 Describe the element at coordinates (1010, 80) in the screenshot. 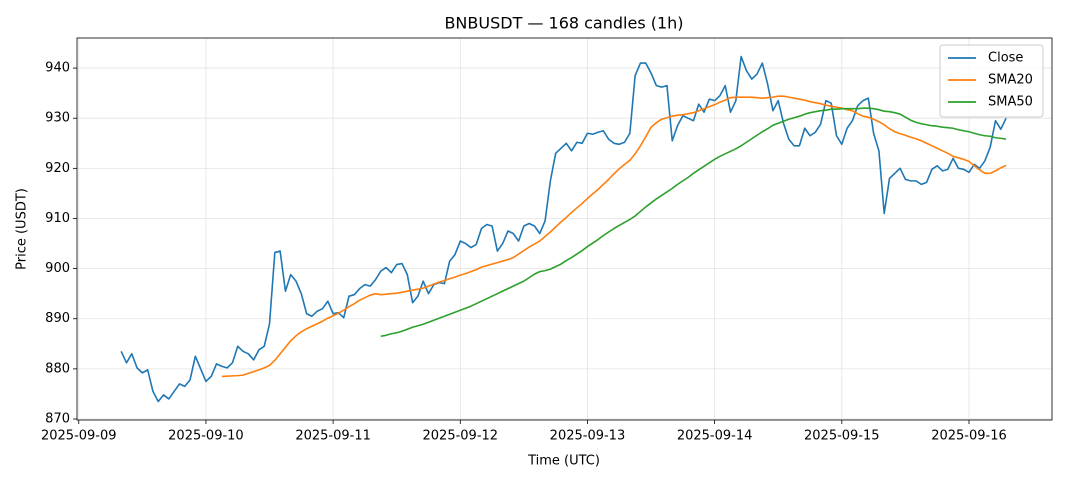

I see `legend-label: SMA20` at that location.